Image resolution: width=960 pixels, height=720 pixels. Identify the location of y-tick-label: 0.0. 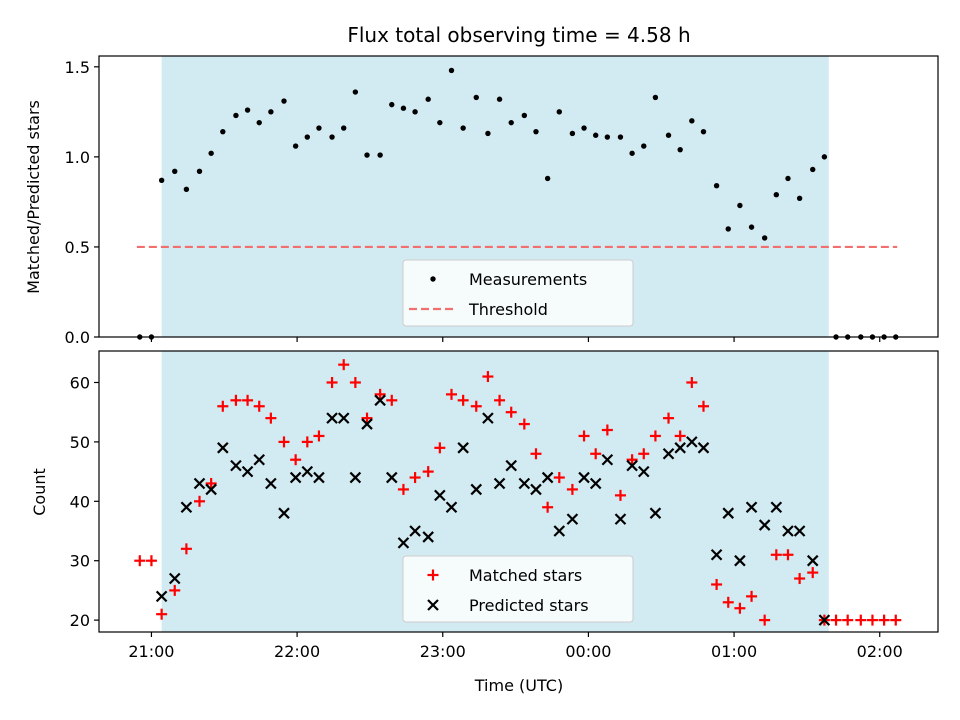
(77, 337).